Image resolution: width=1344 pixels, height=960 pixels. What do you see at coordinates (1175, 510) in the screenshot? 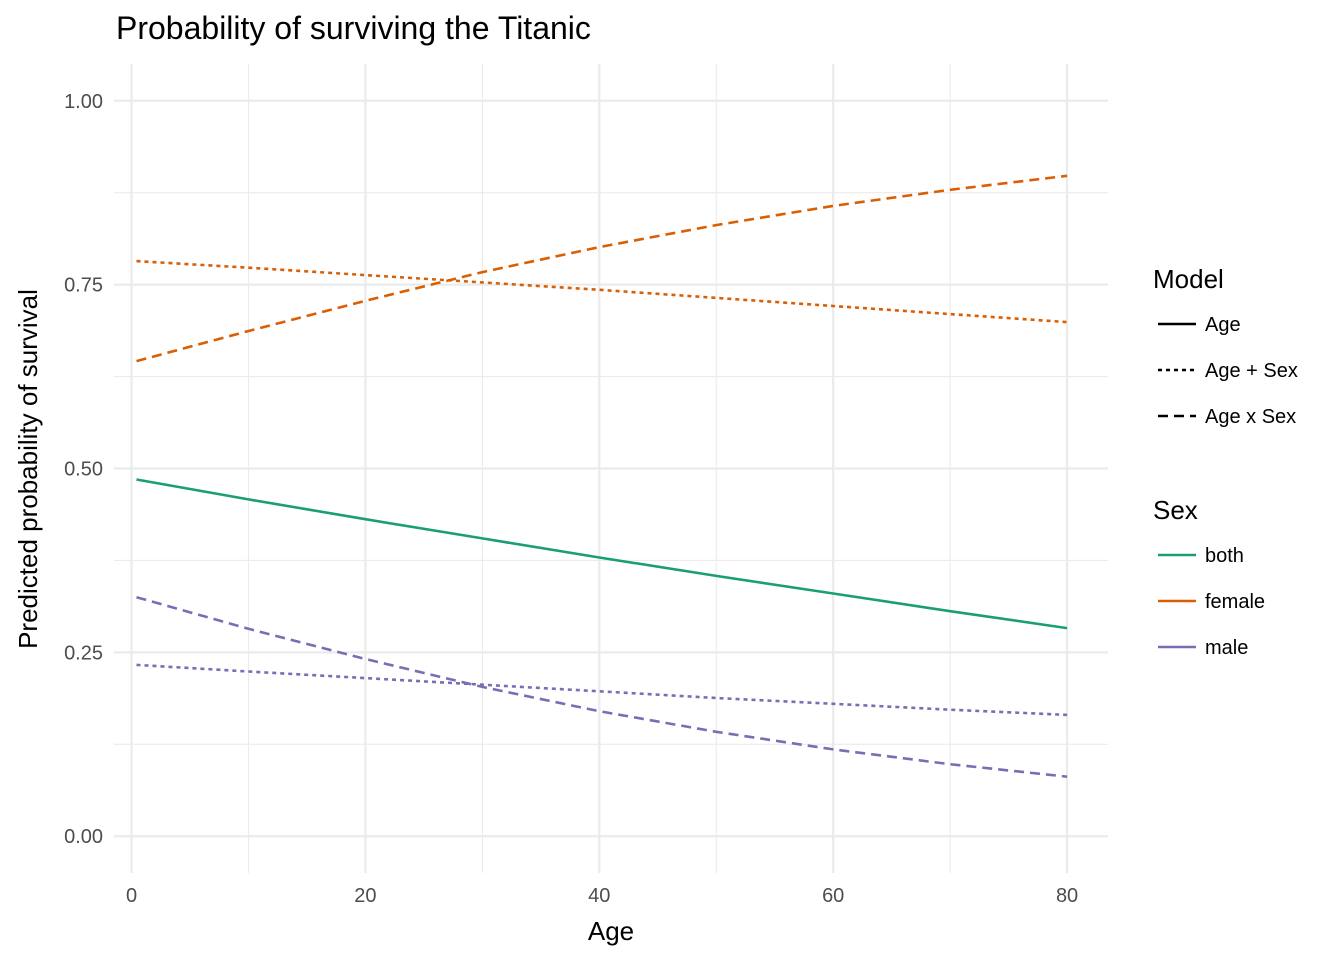
I see `legend-sex-title: Sex` at bounding box center [1175, 510].